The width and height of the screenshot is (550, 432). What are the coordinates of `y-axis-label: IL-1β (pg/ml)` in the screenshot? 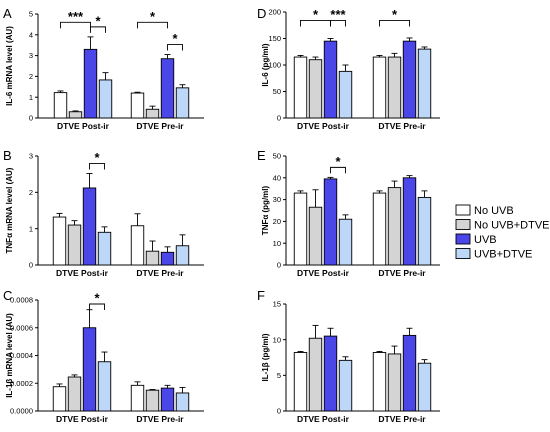 It's located at (265, 357).